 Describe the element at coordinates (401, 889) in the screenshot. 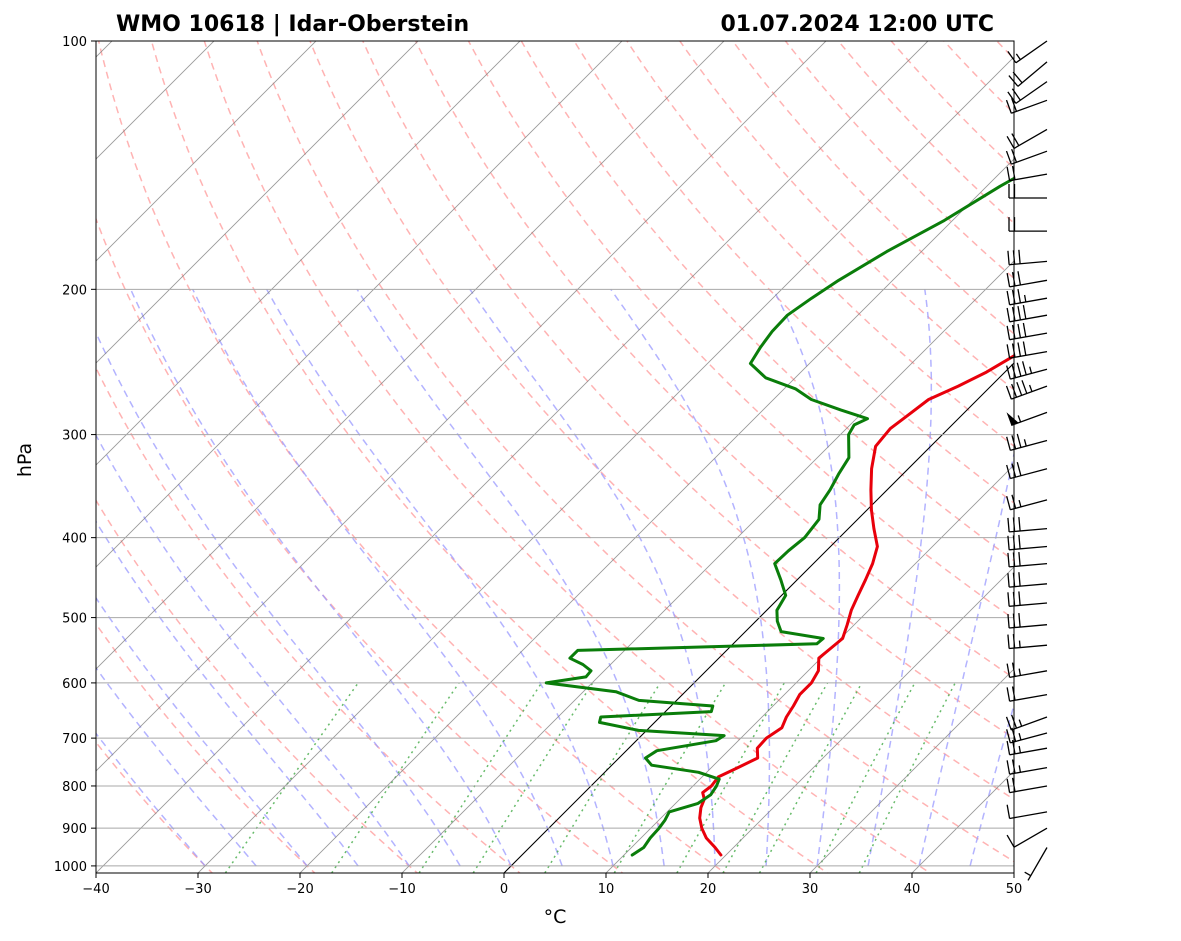

I see `x-tick-label: −10` at that location.